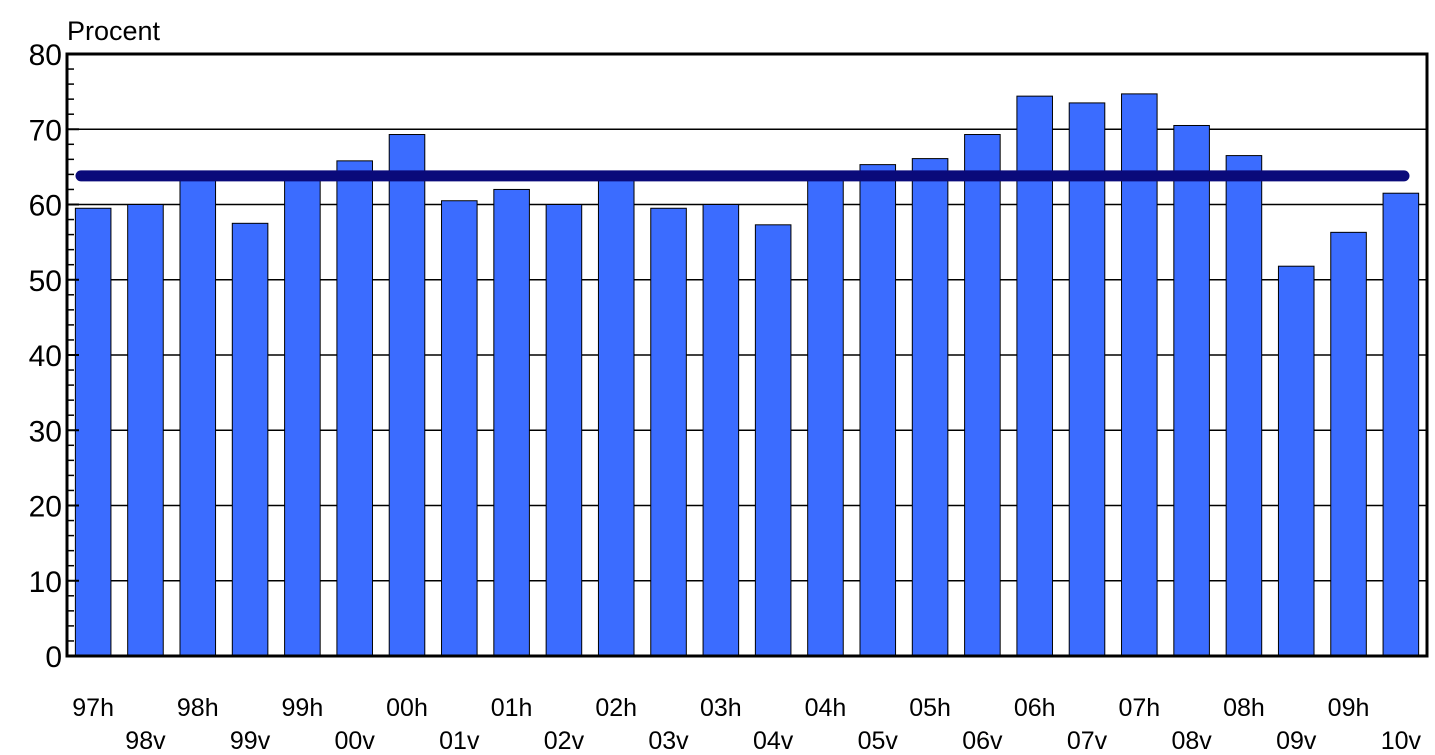 The image size is (1435, 755). Describe the element at coordinates (773, 440) in the screenshot. I see `bar-04v` at that location.